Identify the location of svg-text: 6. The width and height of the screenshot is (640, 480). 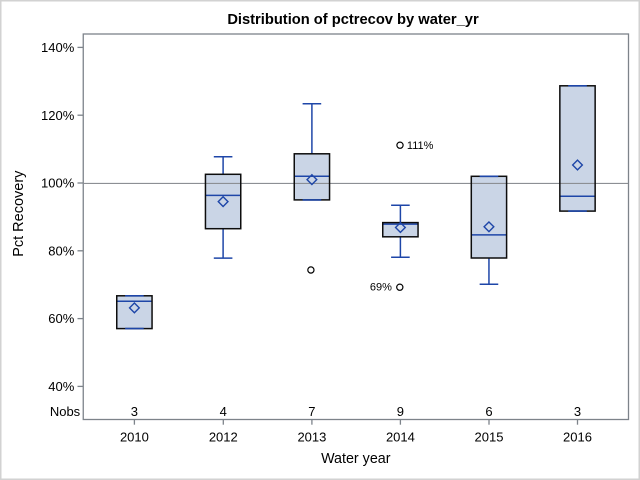
(488, 411).